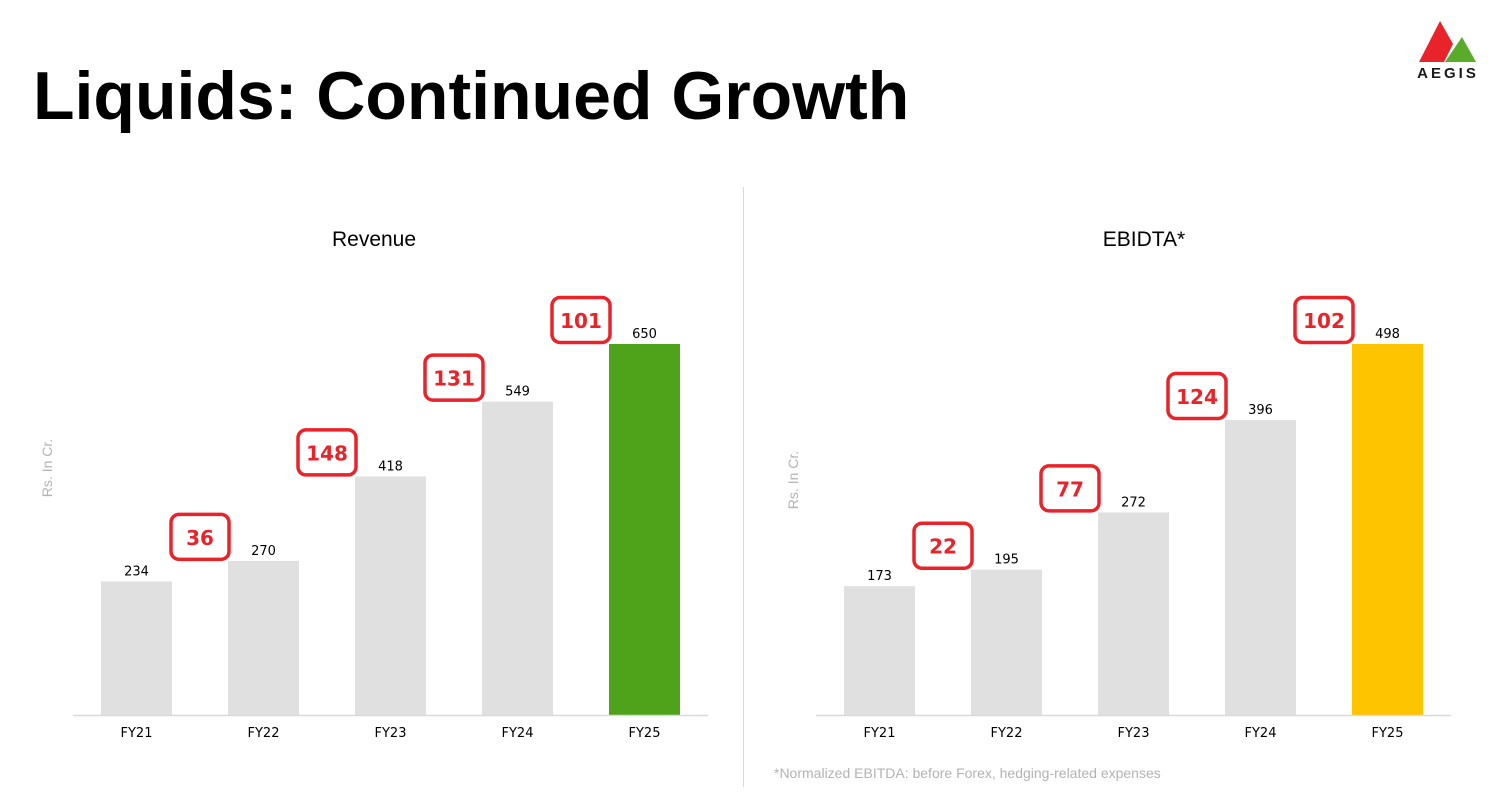 This screenshot has height=799, width=1495. What do you see at coordinates (374, 239) in the screenshot?
I see `revenue-chart-title: Revenue` at bounding box center [374, 239].